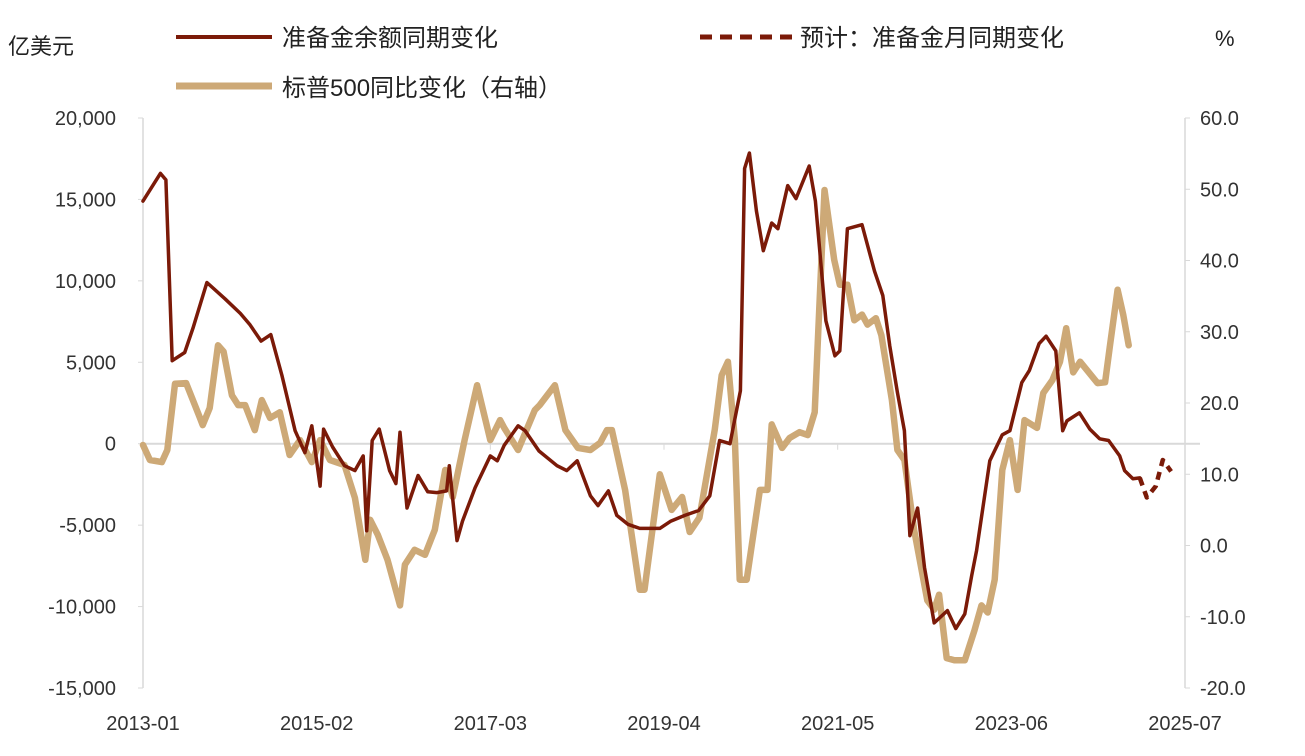 The image size is (1305, 756). What do you see at coordinates (1011, 724) in the screenshot?
I see `x-tick-label: 2023-06` at bounding box center [1011, 724].